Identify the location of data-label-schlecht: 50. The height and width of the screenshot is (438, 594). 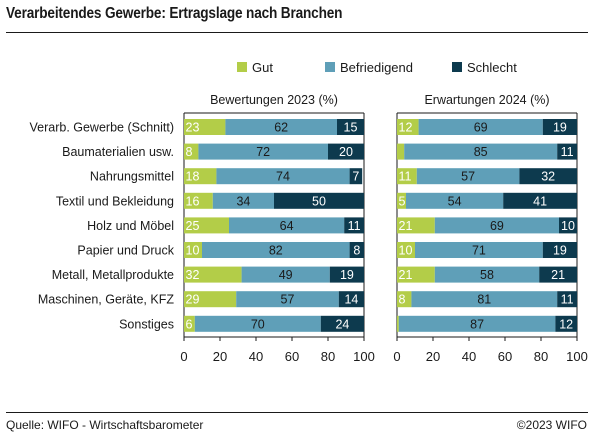
(319, 201).